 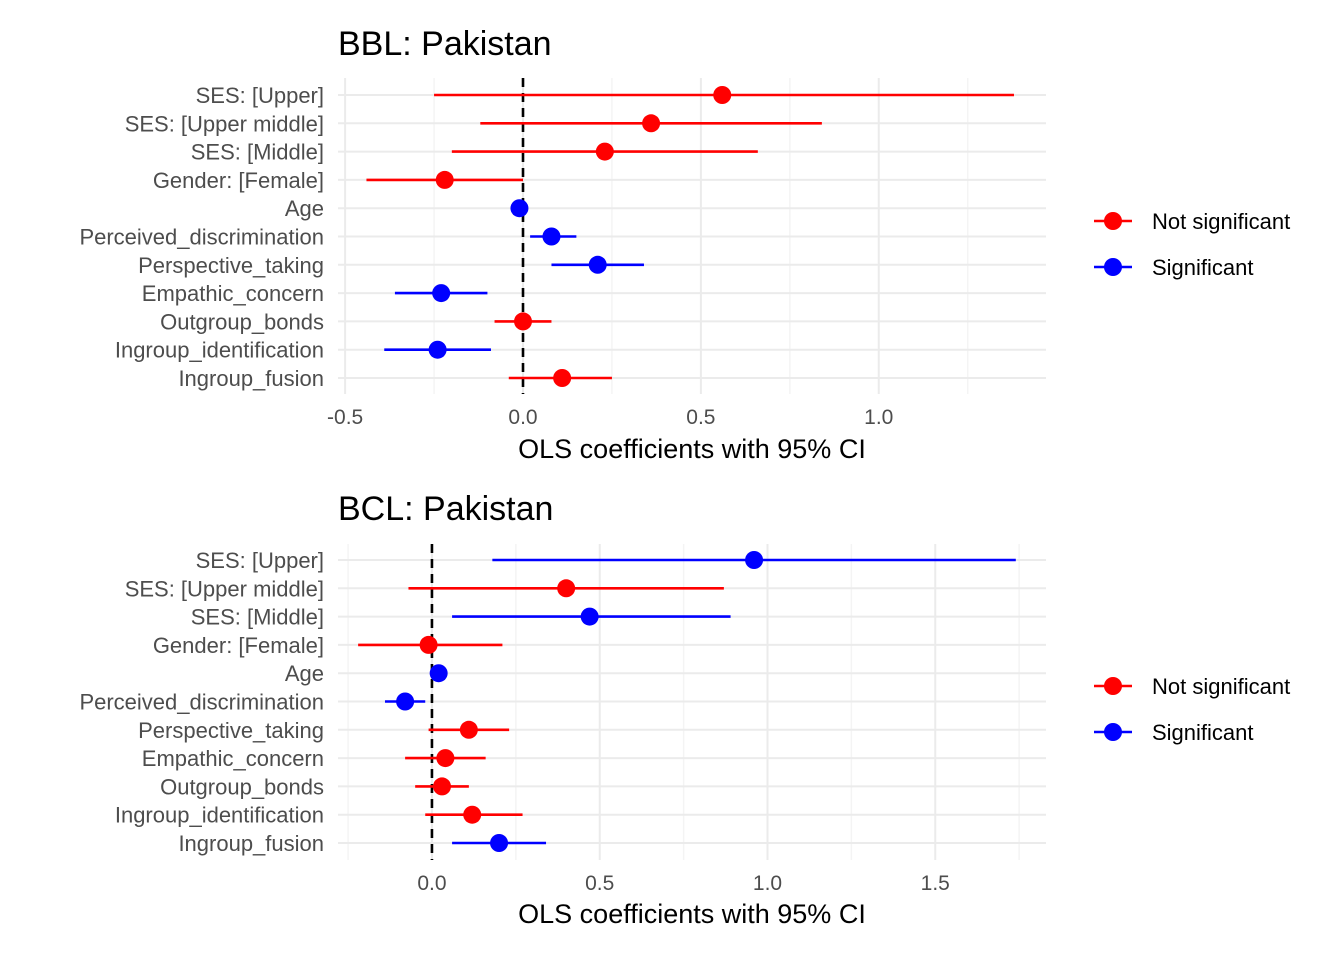 I want to click on x-tick-label: -0.5, so click(x=345, y=417).